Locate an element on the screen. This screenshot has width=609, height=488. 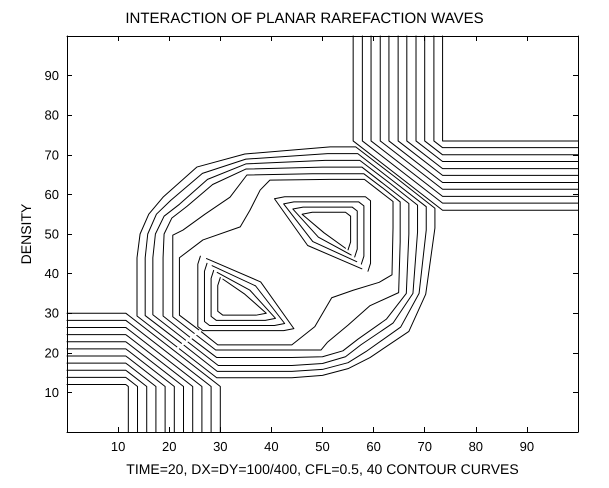
y-tick-label: 70 is located at coordinates (51, 154).